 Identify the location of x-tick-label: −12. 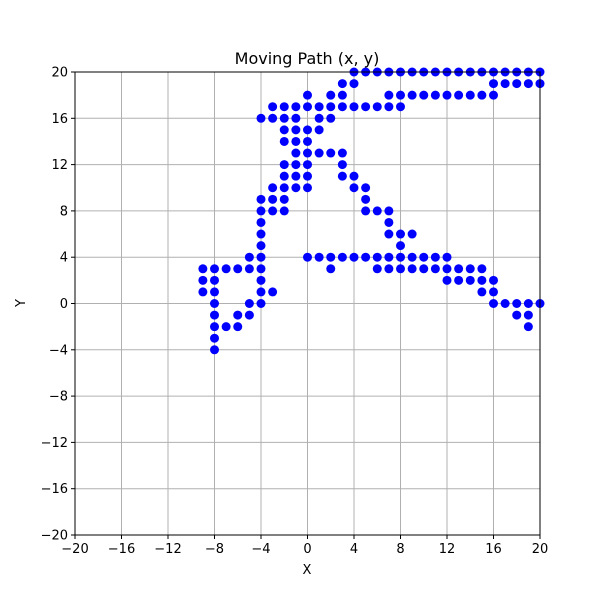
(167, 549).